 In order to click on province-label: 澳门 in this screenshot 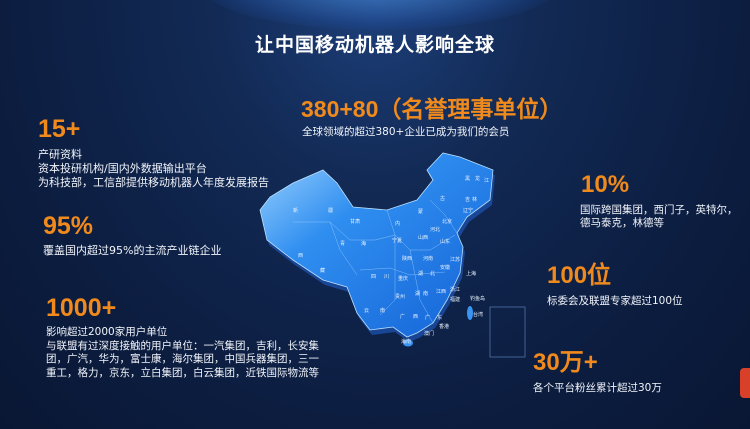, I will do `click(429, 334)`.